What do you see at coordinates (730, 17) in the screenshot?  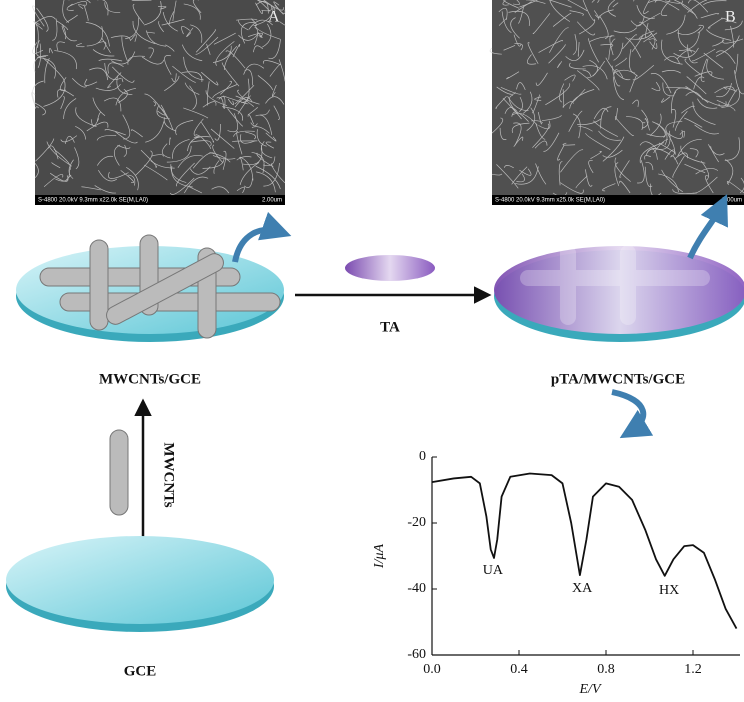 I see `panel-label: B` at bounding box center [730, 17].